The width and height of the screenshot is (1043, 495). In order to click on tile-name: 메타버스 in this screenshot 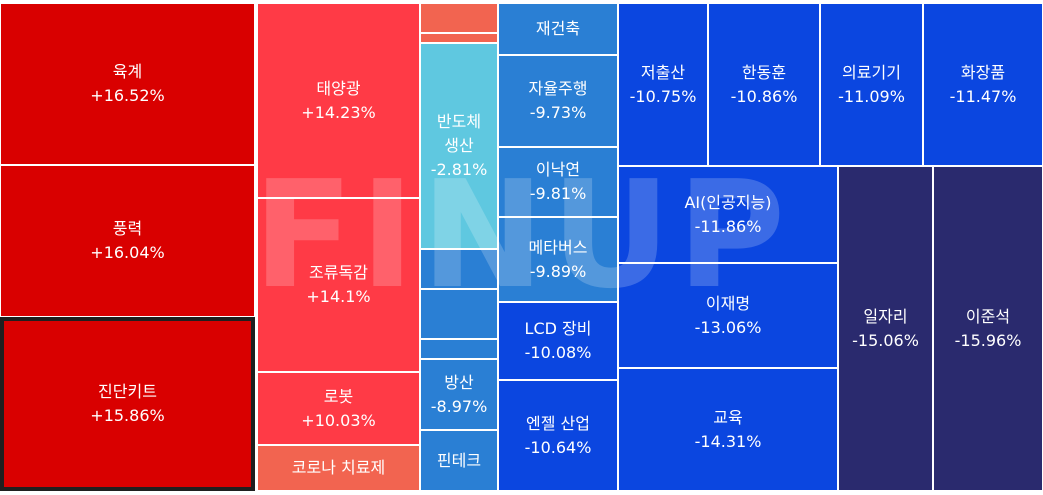, I will do `click(558, 247)`.